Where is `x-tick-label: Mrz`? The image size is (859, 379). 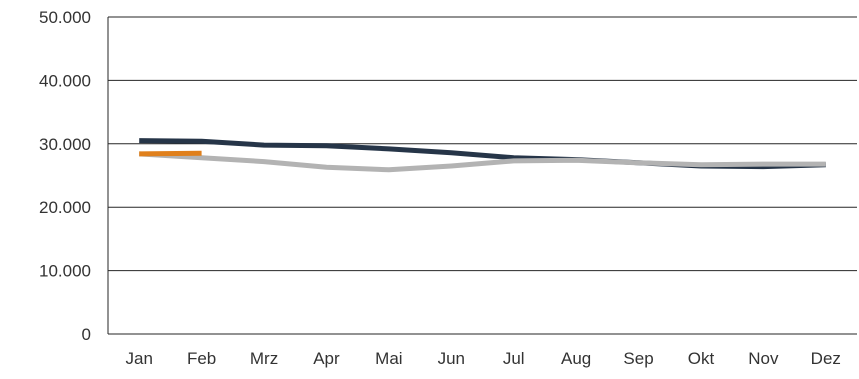
x-tick-label: Mrz is located at coordinates (264, 358).